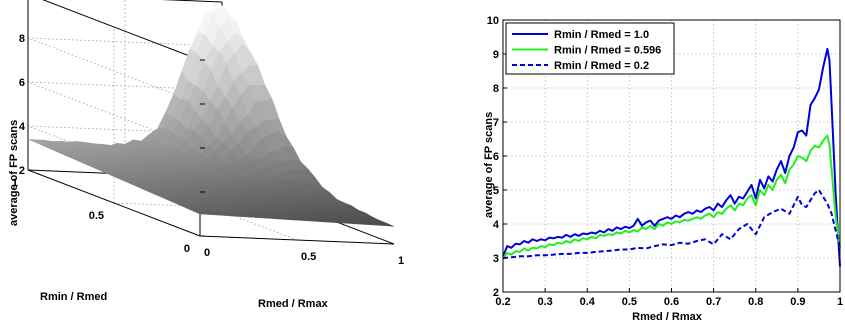  Describe the element at coordinates (14, 173) in the screenshot. I see `surface-zlabel: average of FP scans` at that location.